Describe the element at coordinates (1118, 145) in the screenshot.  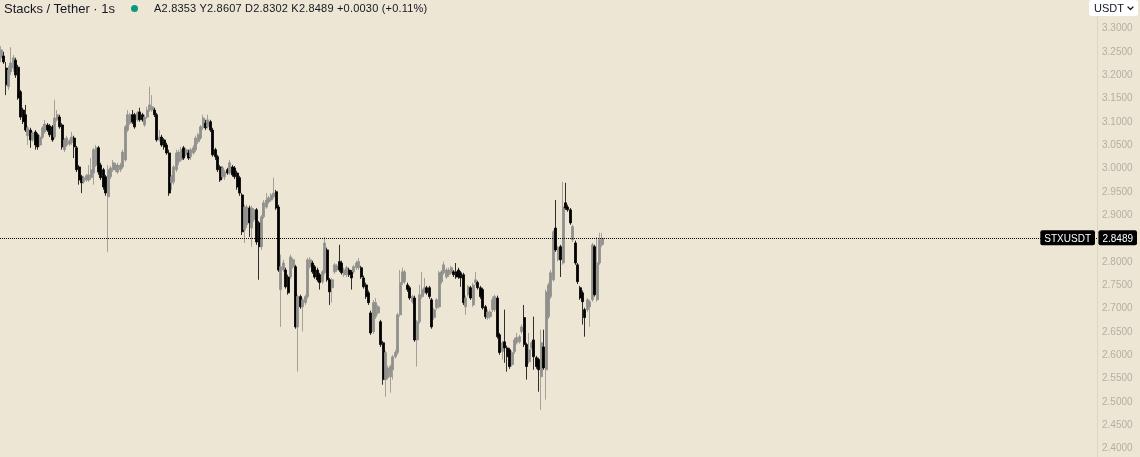
I see `y-tick-label: 3.0500` at that location.